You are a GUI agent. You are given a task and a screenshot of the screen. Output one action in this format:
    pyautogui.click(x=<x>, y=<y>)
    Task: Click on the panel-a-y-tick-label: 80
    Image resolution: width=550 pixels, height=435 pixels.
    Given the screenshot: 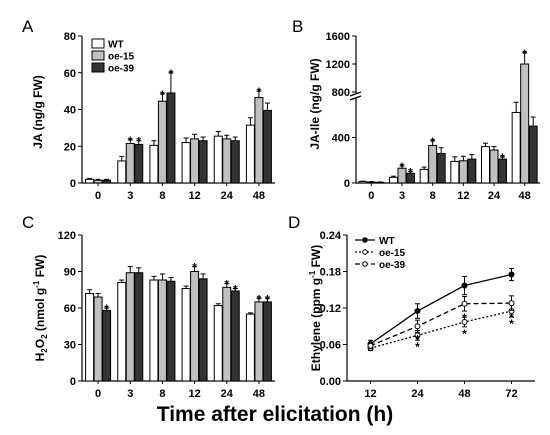 What is the action you would take?
    pyautogui.click(x=70, y=37)
    